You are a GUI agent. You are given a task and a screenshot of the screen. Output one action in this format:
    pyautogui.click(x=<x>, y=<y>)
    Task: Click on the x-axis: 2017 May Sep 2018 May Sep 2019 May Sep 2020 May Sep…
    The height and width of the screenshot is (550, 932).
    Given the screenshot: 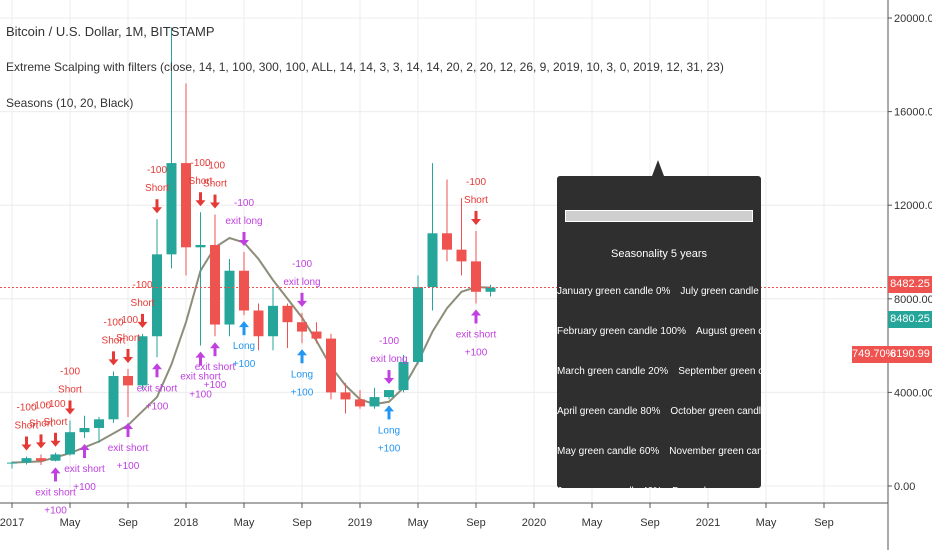 What is the action you would take?
    pyautogui.click(x=444, y=515)
    